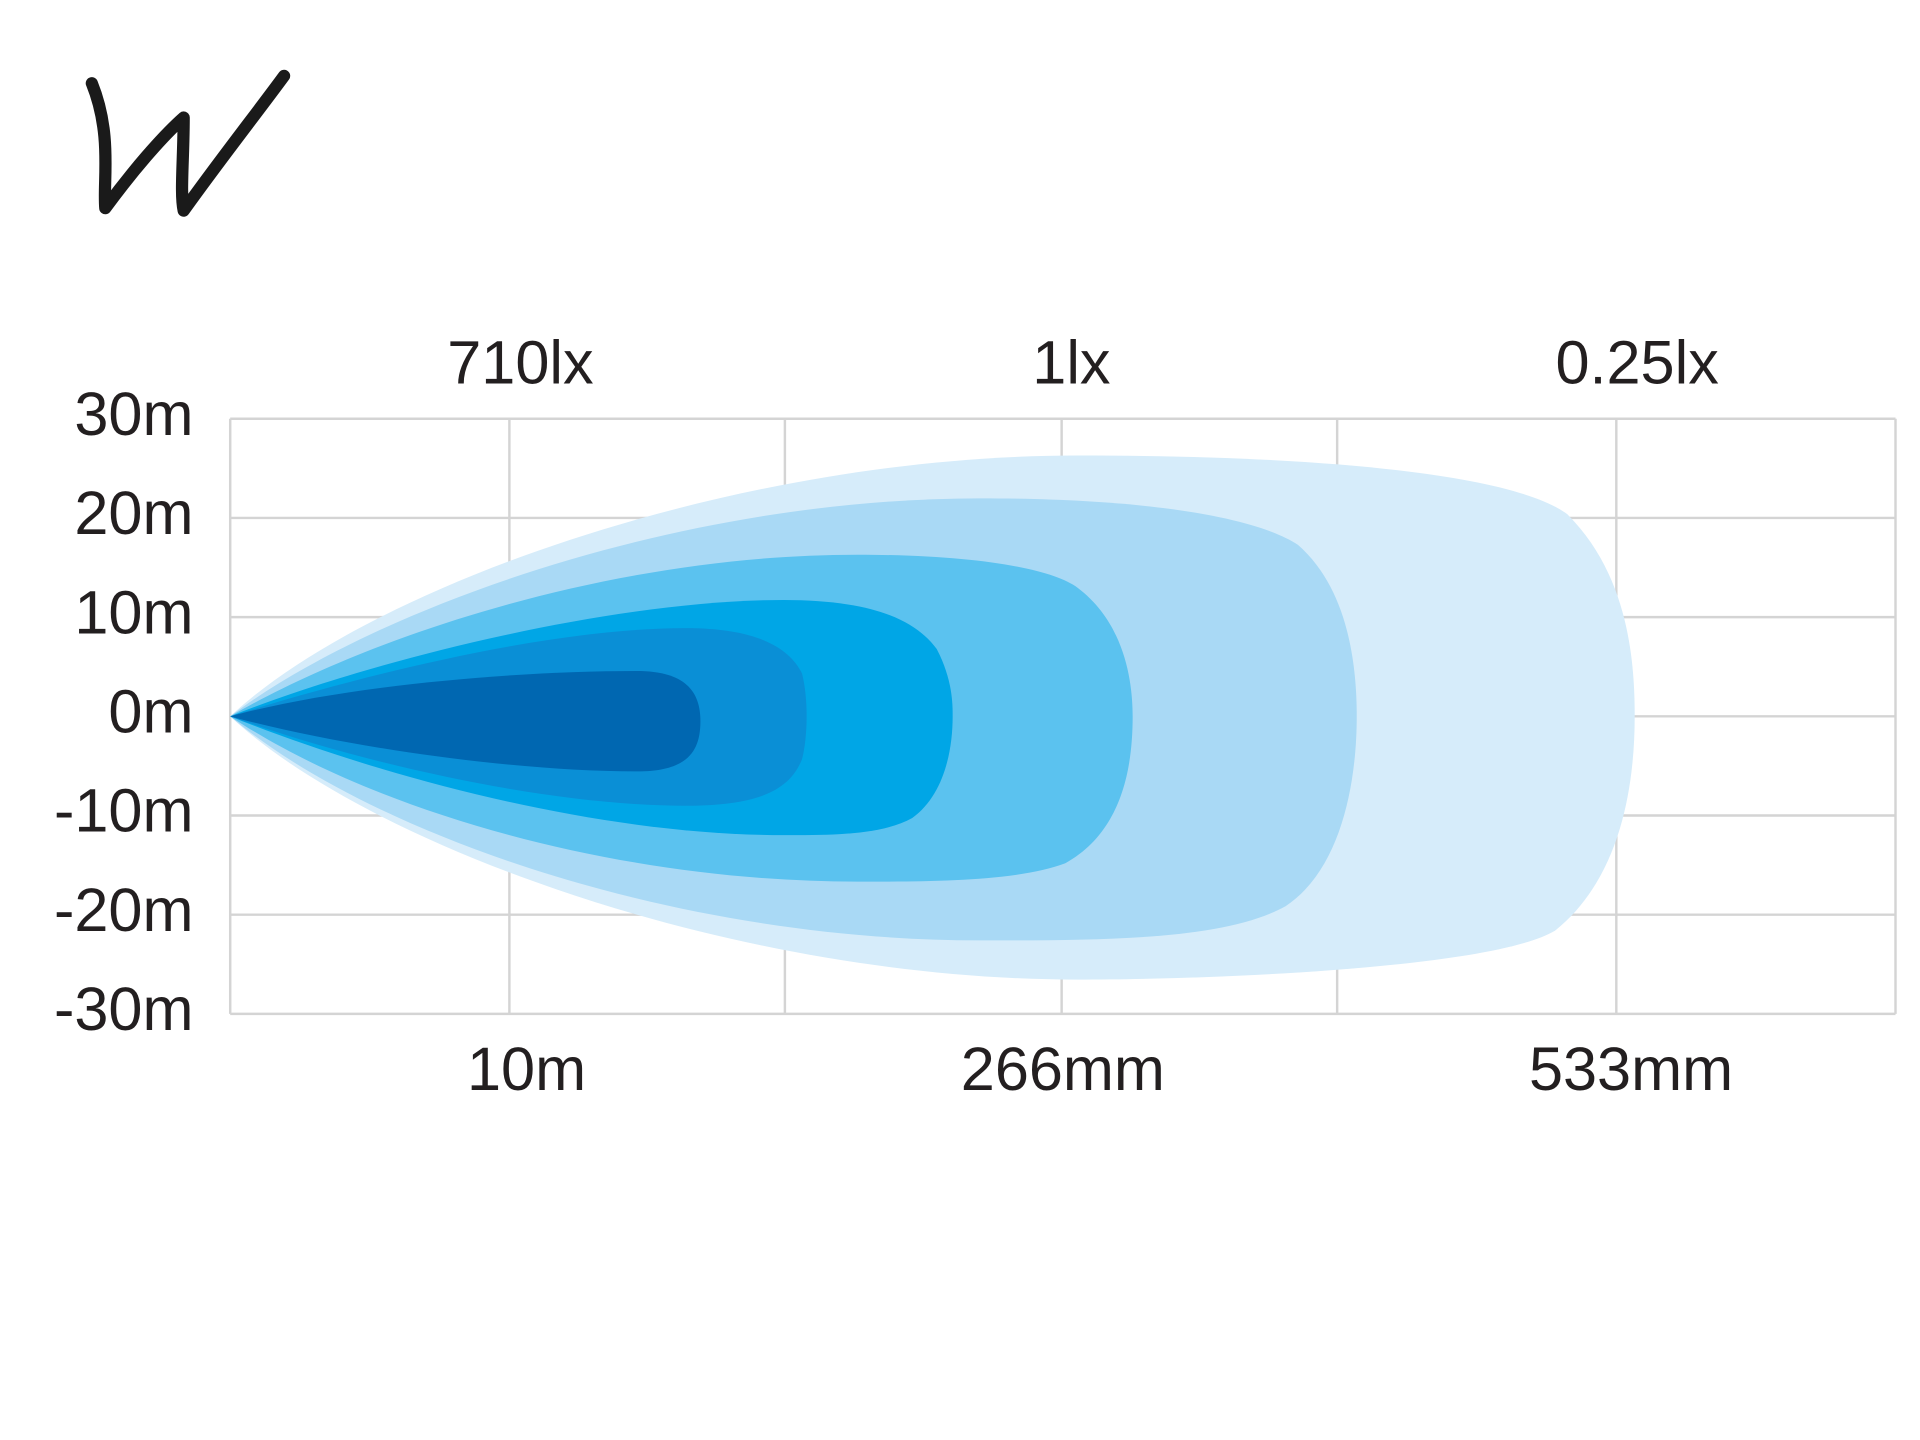 The height and width of the screenshot is (1440, 1920). What do you see at coordinates (188, 143) in the screenshot?
I see `logo` at bounding box center [188, 143].